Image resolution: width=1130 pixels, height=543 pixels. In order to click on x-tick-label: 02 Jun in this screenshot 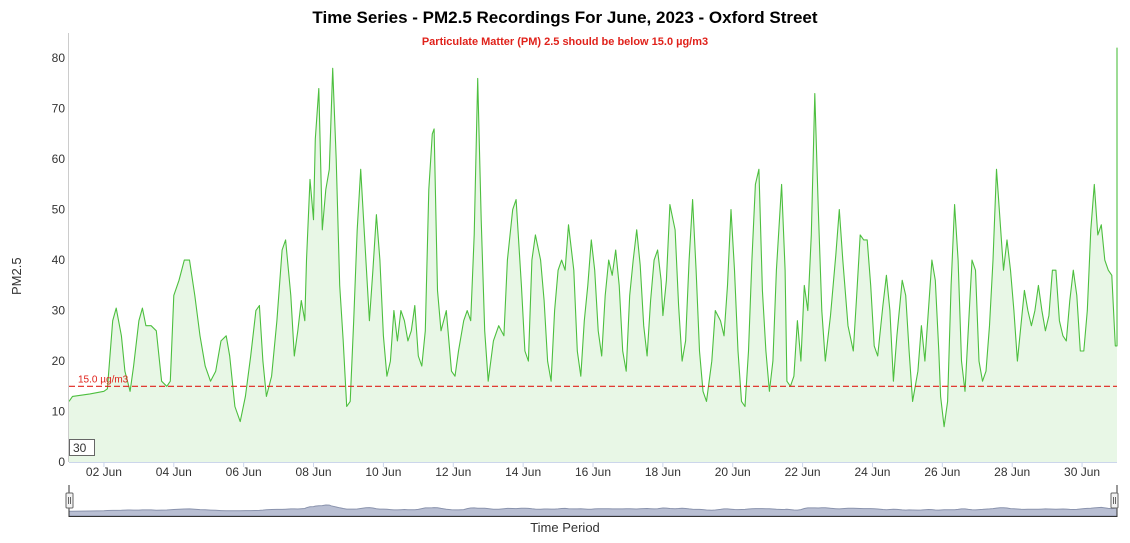, I will do `click(104, 472)`.